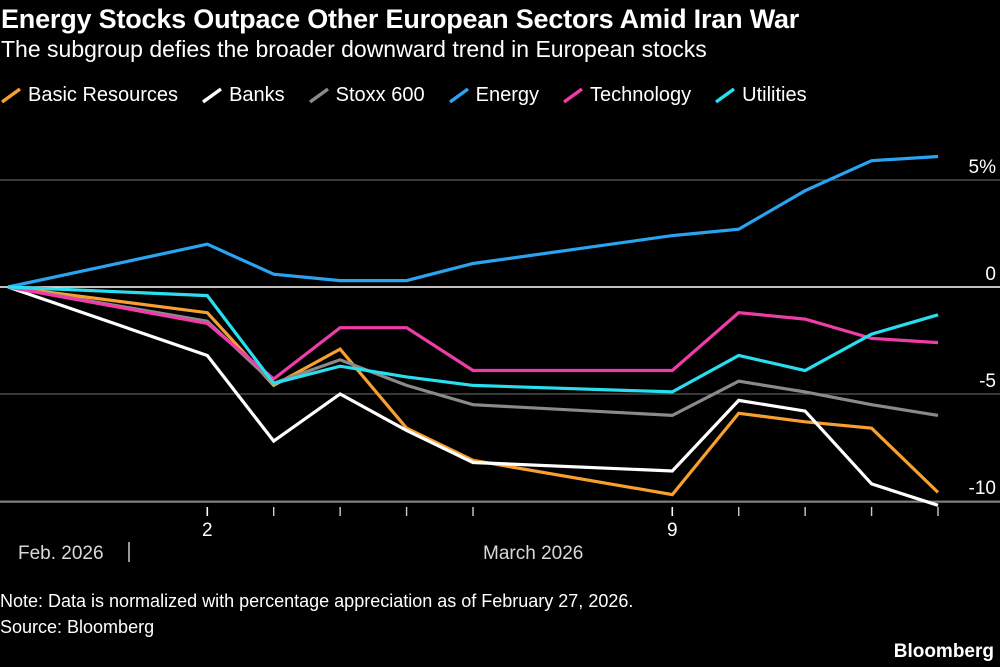 The width and height of the screenshot is (1000, 667). Describe the element at coordinates (672, 530) in the screenshot. I see `x-tick-label: 9` at that location.